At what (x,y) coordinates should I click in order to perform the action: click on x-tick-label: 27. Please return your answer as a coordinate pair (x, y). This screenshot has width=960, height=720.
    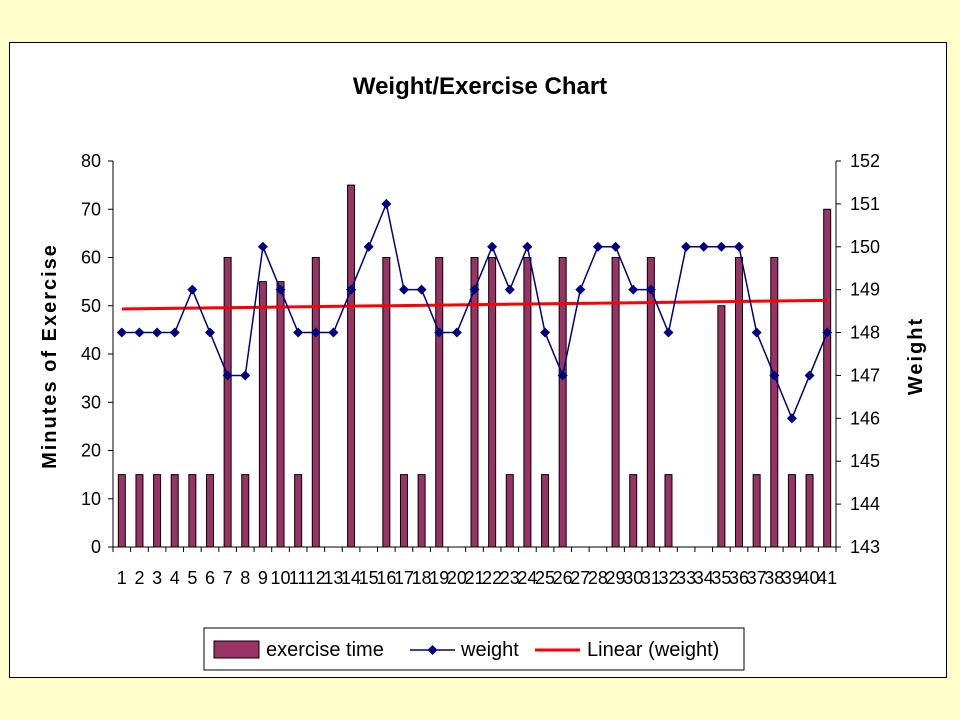
    Looking at the image, I should click on (580, 578).